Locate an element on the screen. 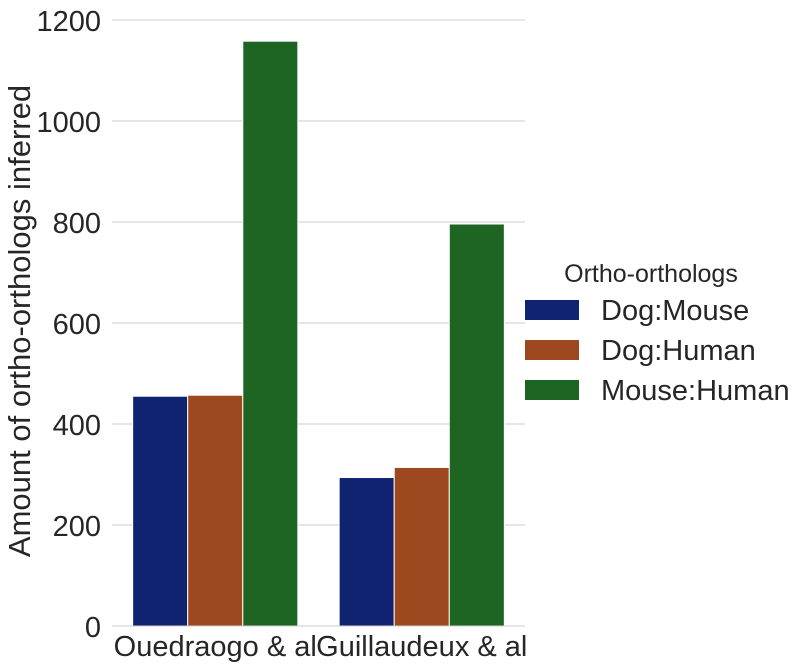 Image resolution: width=804 pixels, height=669 pixels. y-tick-label: 200 is located at coordinates (77, 527).